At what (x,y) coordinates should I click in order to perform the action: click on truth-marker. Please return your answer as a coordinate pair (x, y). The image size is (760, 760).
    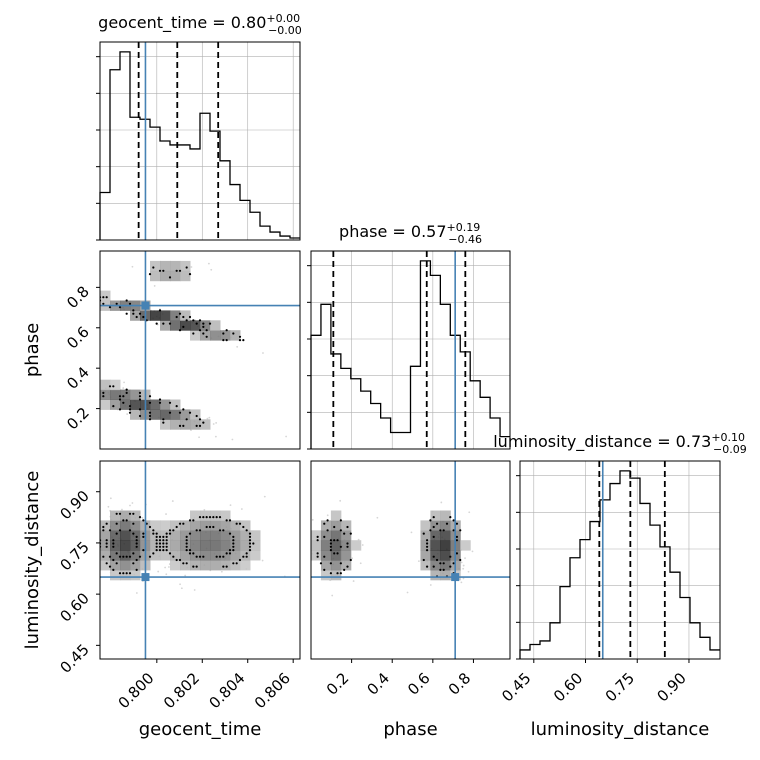
    Looking at the image, I should click on (145, 305).